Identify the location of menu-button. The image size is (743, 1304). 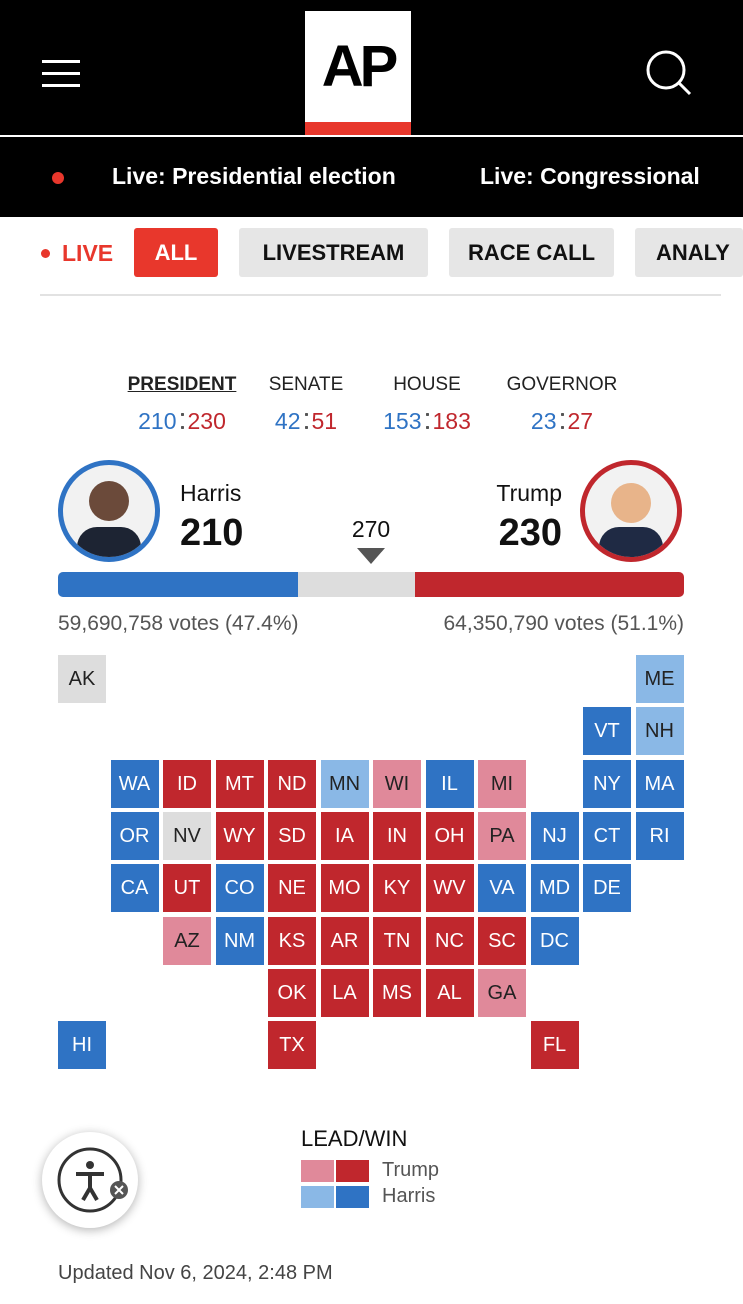
(61, 78).